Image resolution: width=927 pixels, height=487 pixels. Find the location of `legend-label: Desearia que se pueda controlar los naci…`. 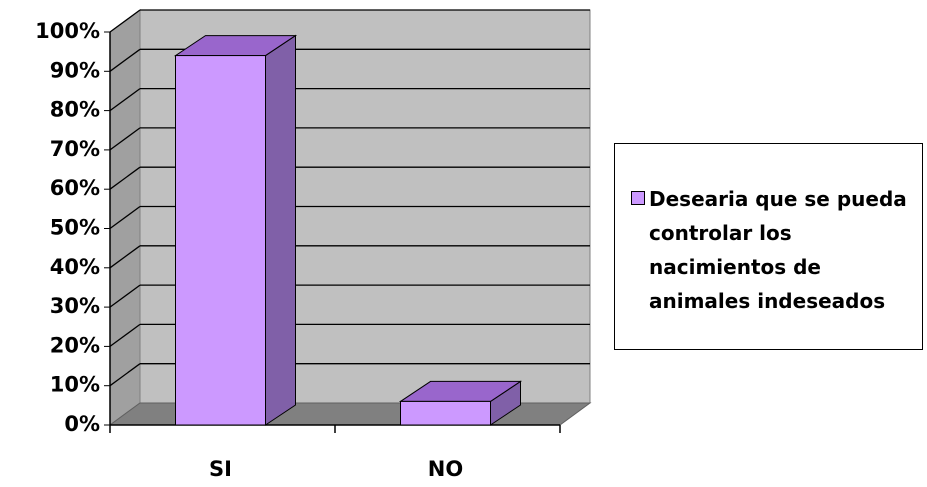

legend-label: Desearia que se pueda controlar los naci… is located at coordinates (778, 250).